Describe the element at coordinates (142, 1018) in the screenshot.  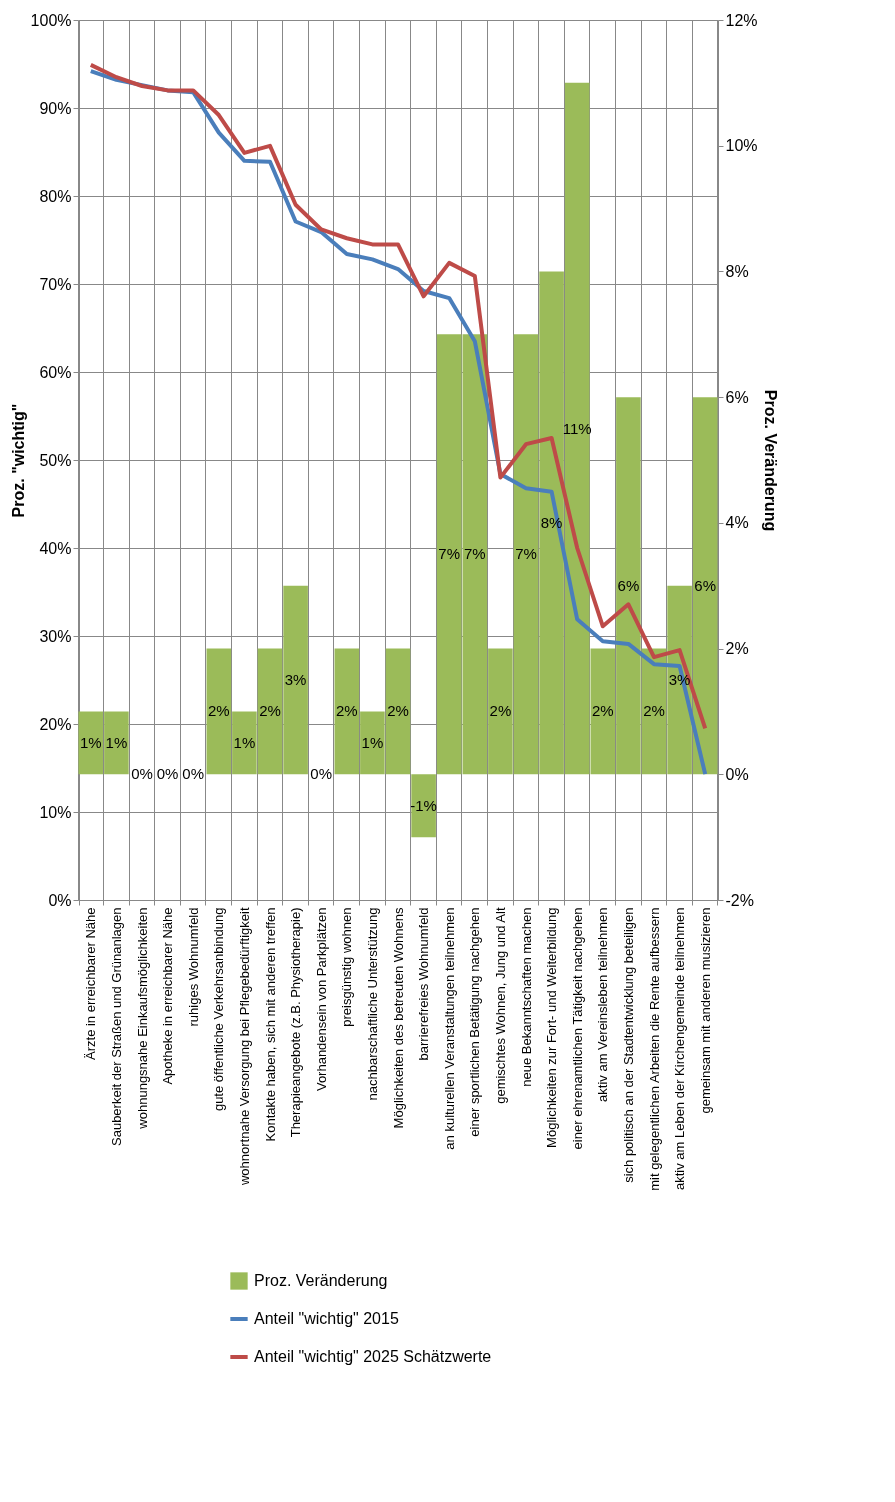
I see `x-tick-label: wohnungsnahe Einkaufsmöglichkeiten` at that location.